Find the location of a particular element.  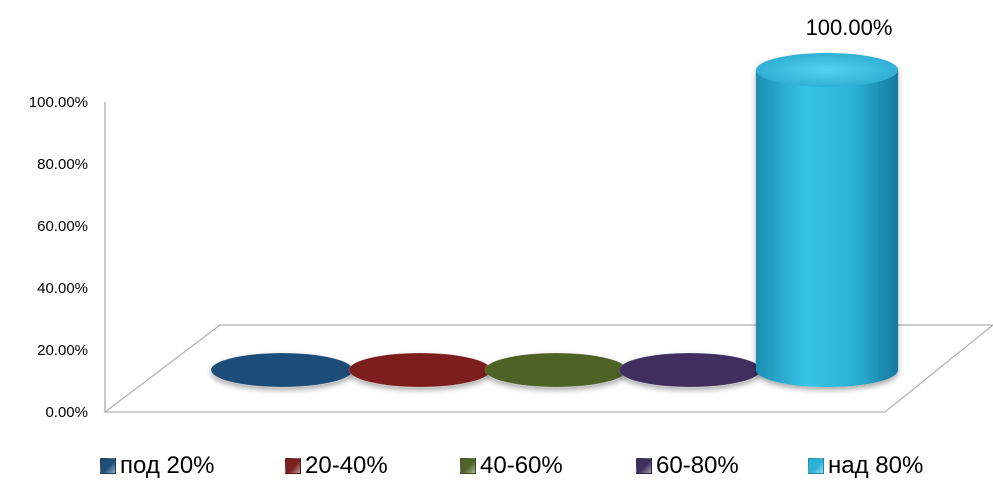

y-tick-label: 40.00% is located at coordinates (62, 288).